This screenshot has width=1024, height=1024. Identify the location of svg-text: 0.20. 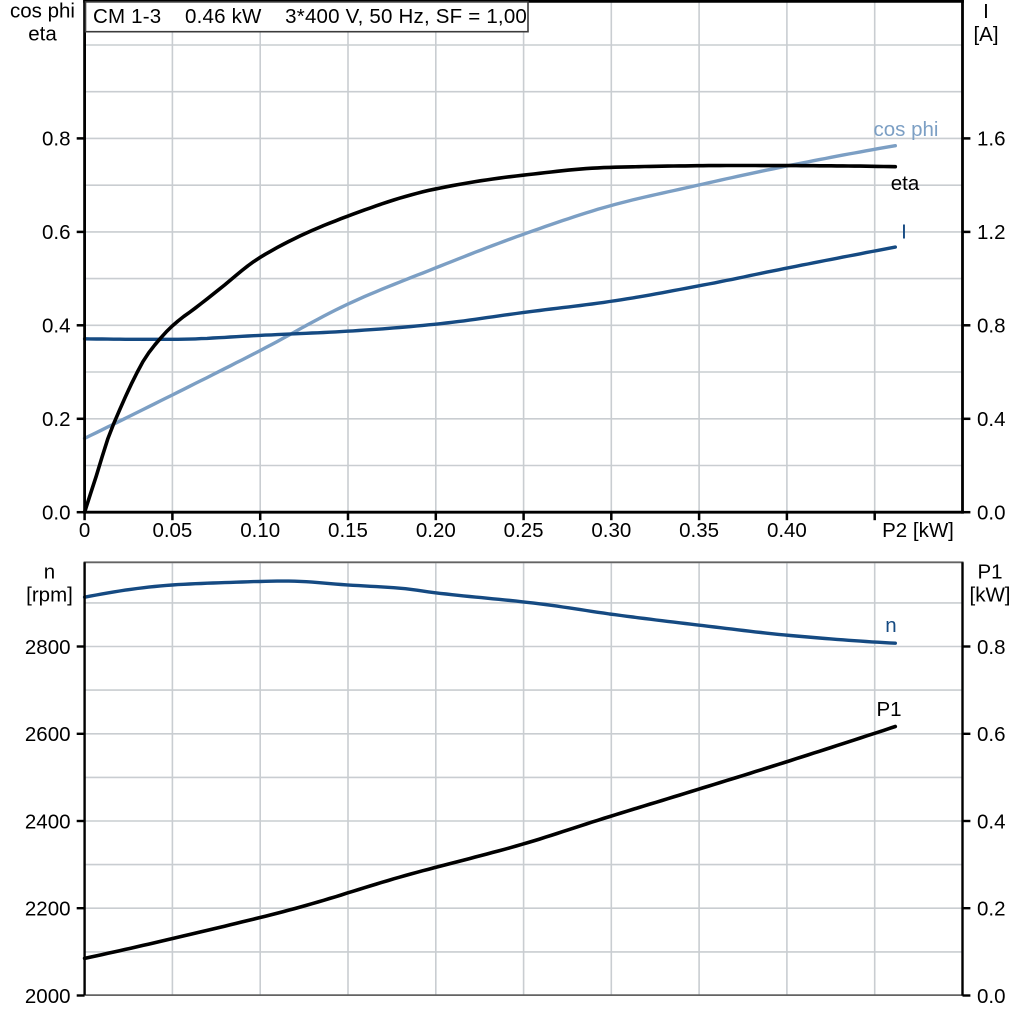
(436, 530).